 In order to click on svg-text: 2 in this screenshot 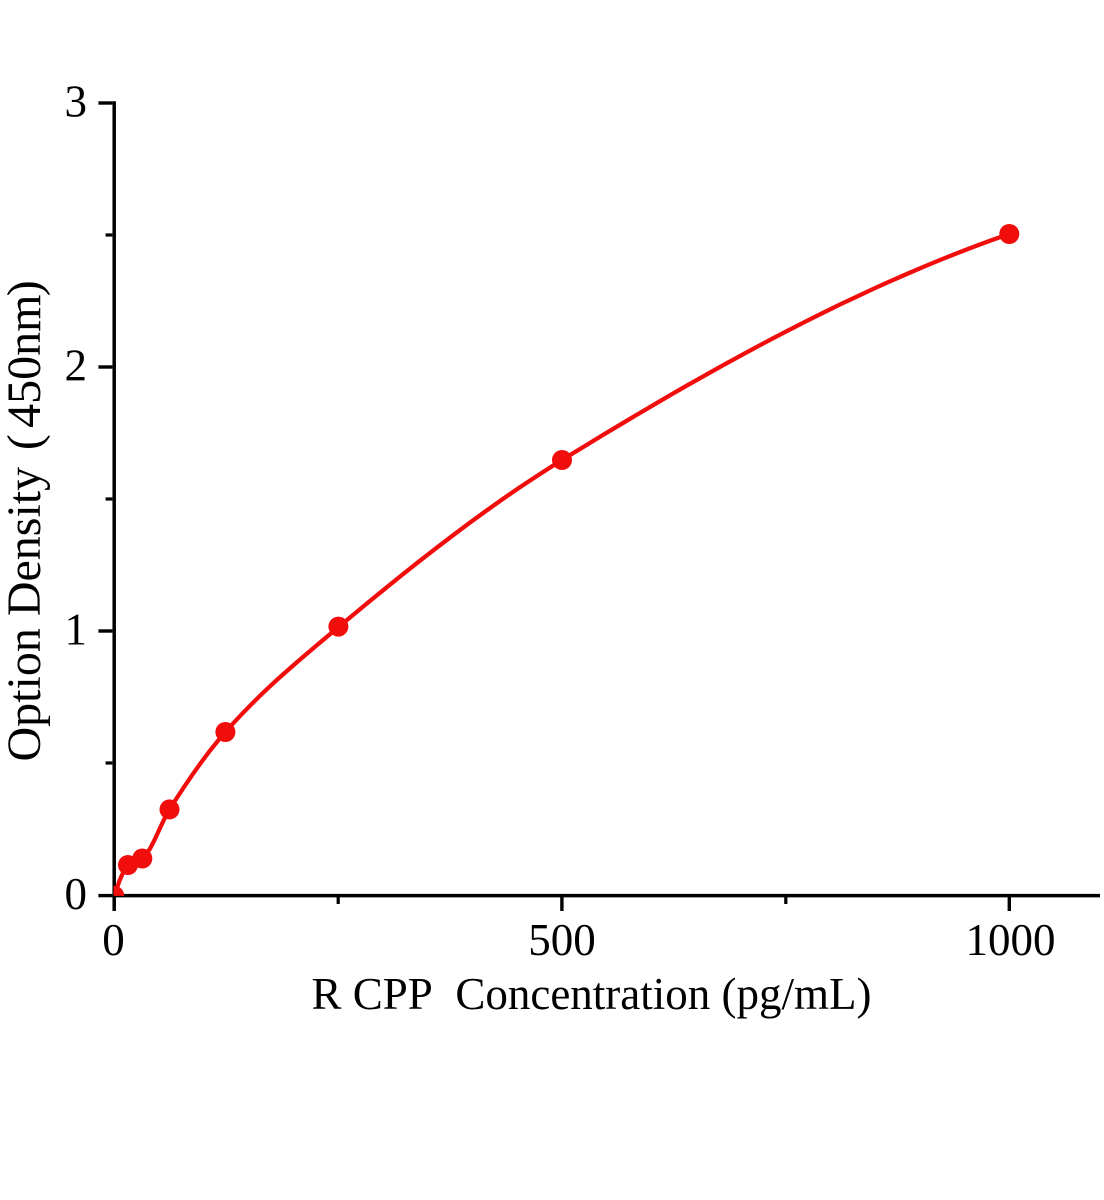, I will do `click(76, 366)`.